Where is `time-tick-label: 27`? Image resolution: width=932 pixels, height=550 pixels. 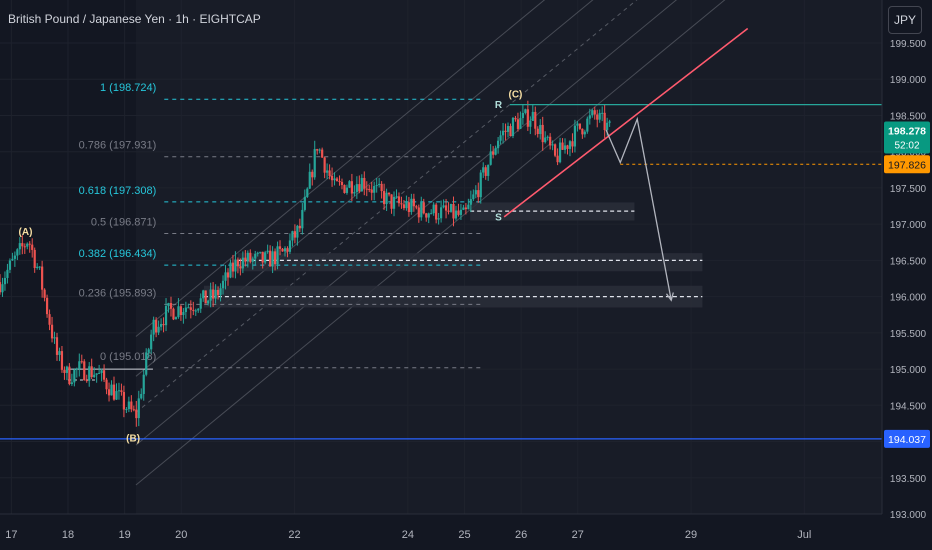 time-tick-label: 27 is located at coordinates (578, 535).